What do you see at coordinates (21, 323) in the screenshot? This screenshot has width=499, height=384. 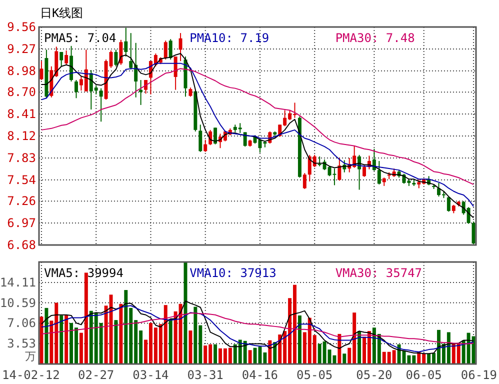 I see `y-tick-label: 7.06` at bounding box center [21, 323].